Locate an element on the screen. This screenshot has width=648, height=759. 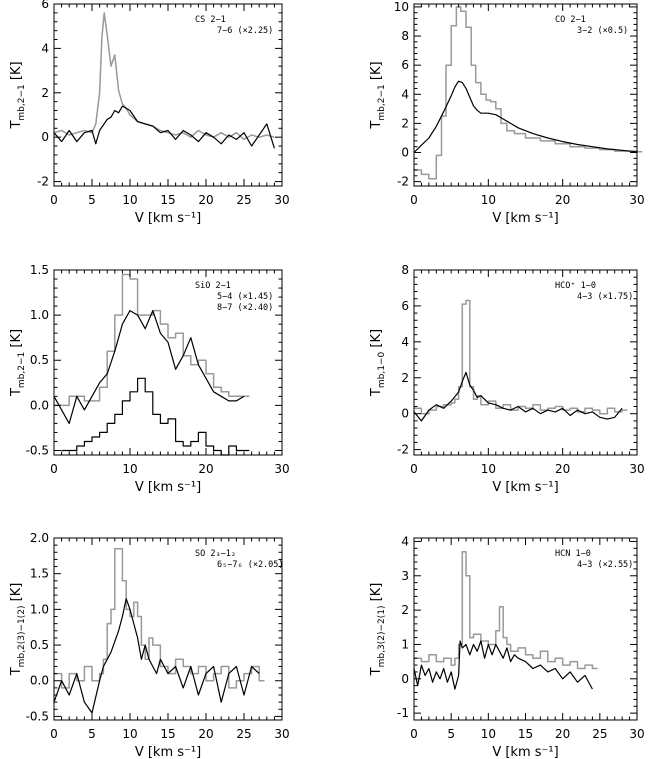
legend-entry: 4−3 (×1.75) is located at coordinates (605, 297).